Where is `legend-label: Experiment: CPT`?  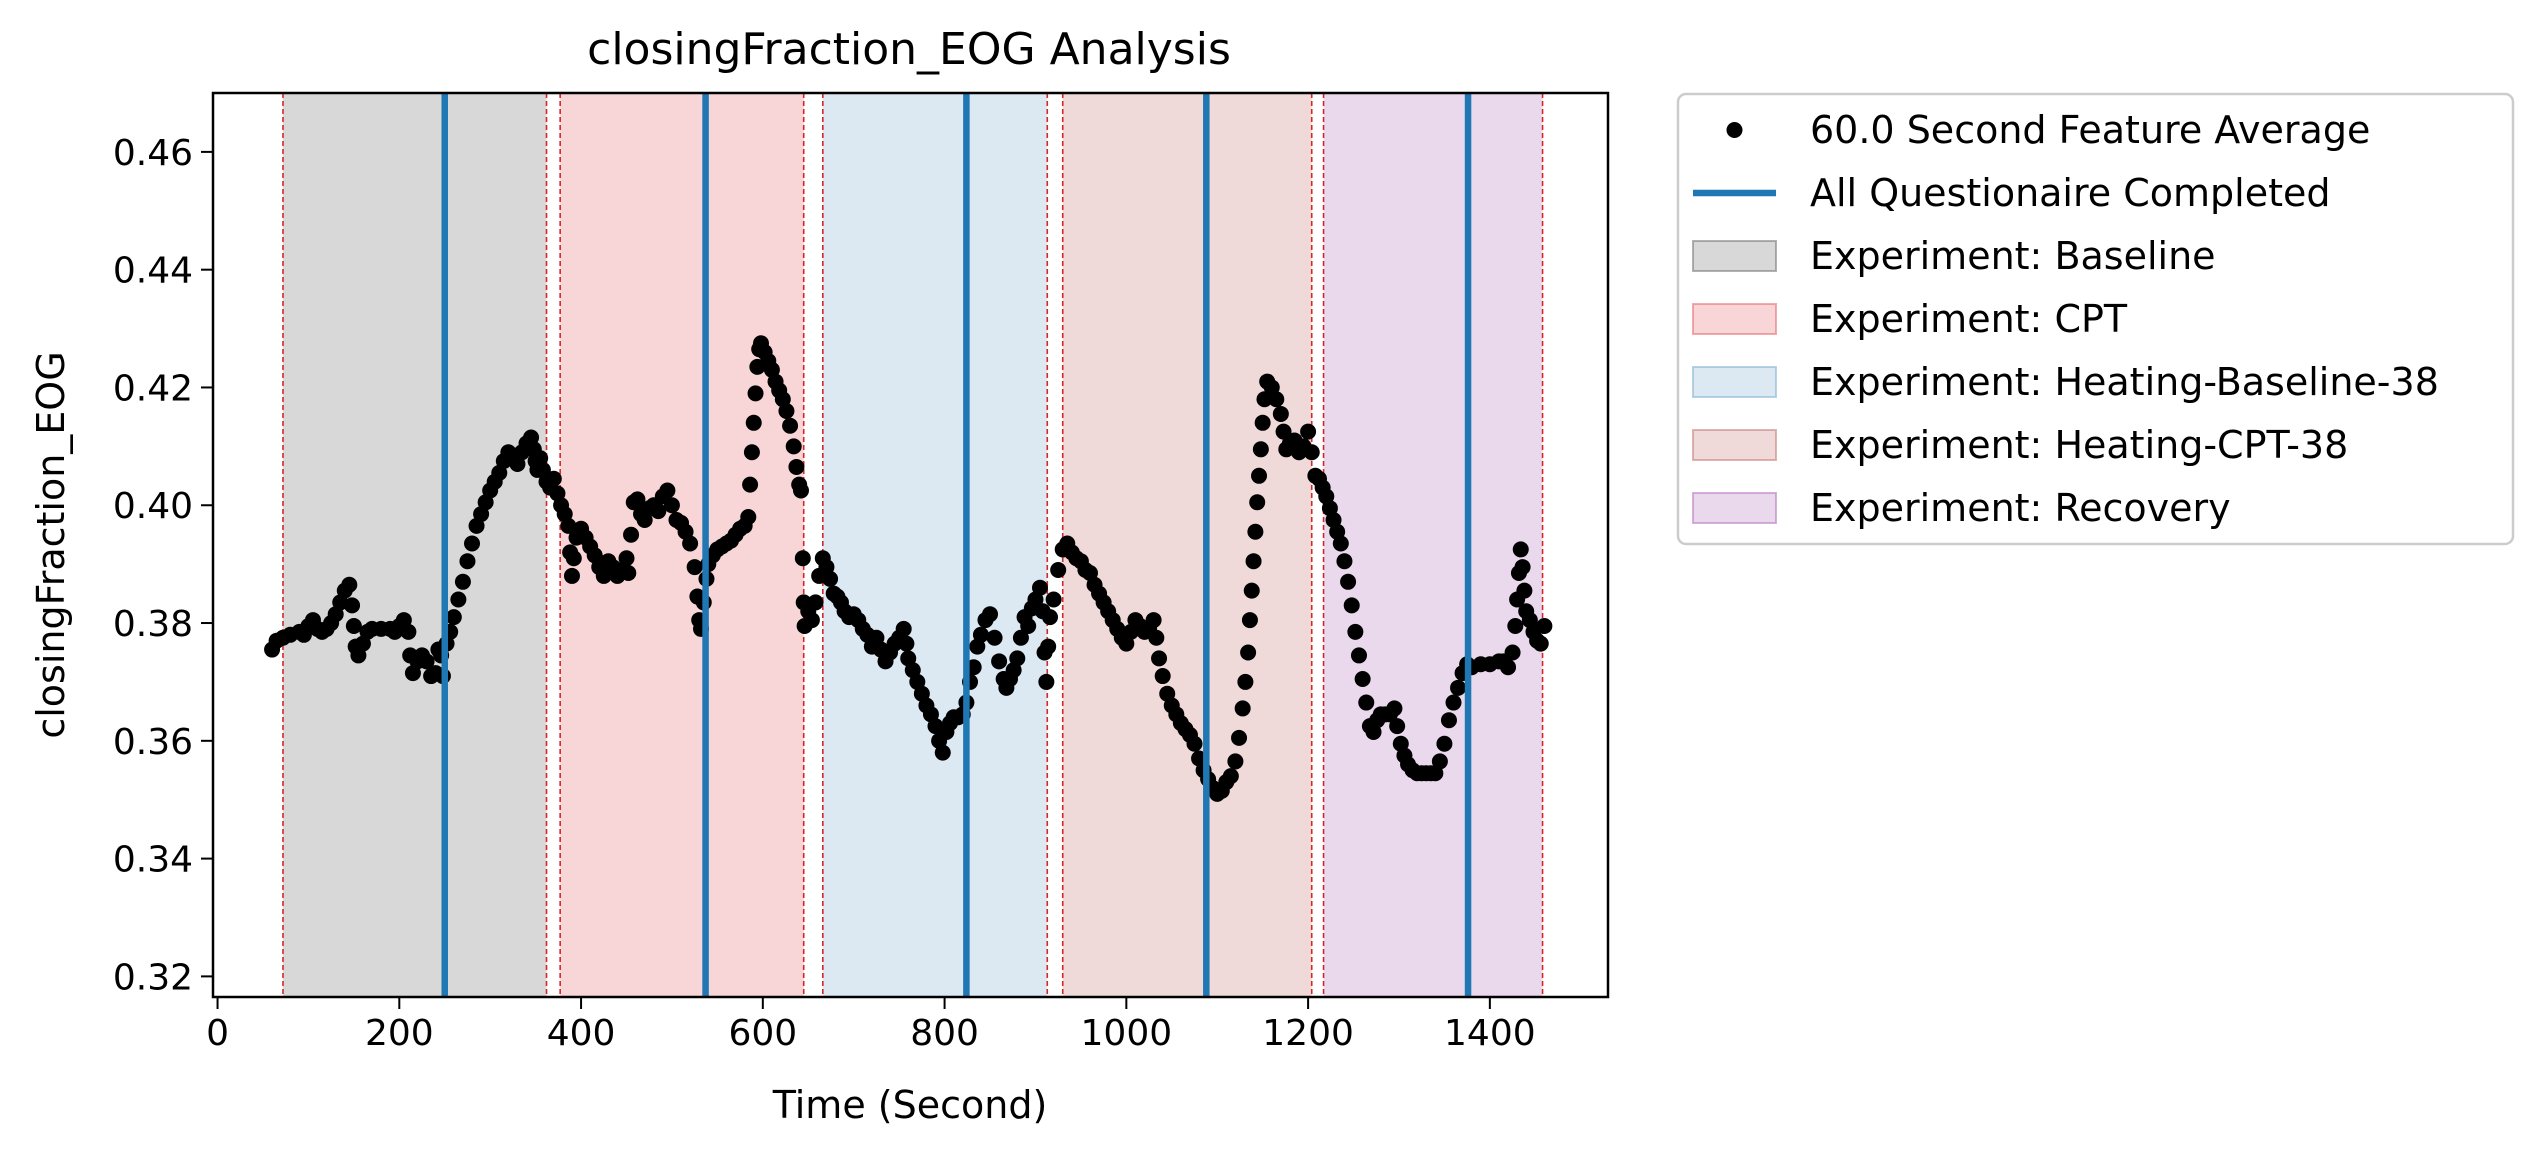 legend-label: Experiment: CPT is located at coordinates (1969, 319).